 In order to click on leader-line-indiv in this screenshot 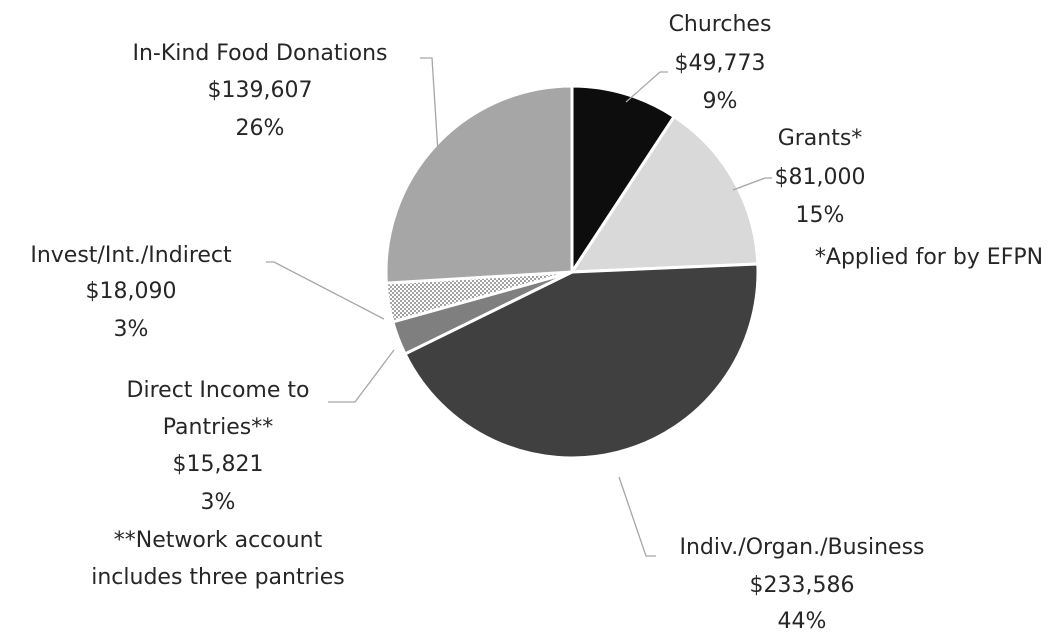, I will do `click(637, 516)`.